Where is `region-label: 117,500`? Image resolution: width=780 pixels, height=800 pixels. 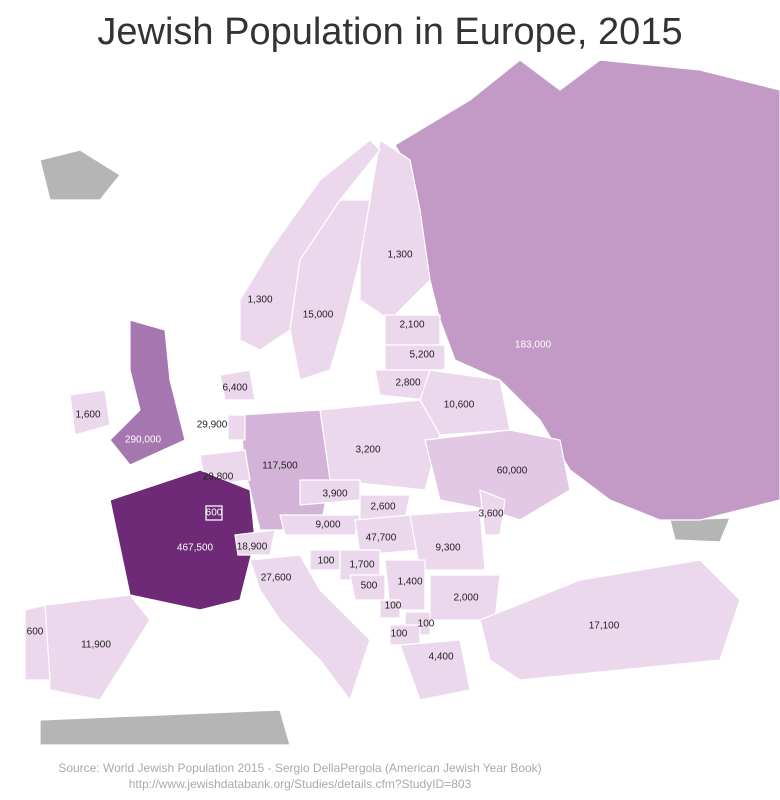
region-label: 117,500 is located at coordinates (280, 466).